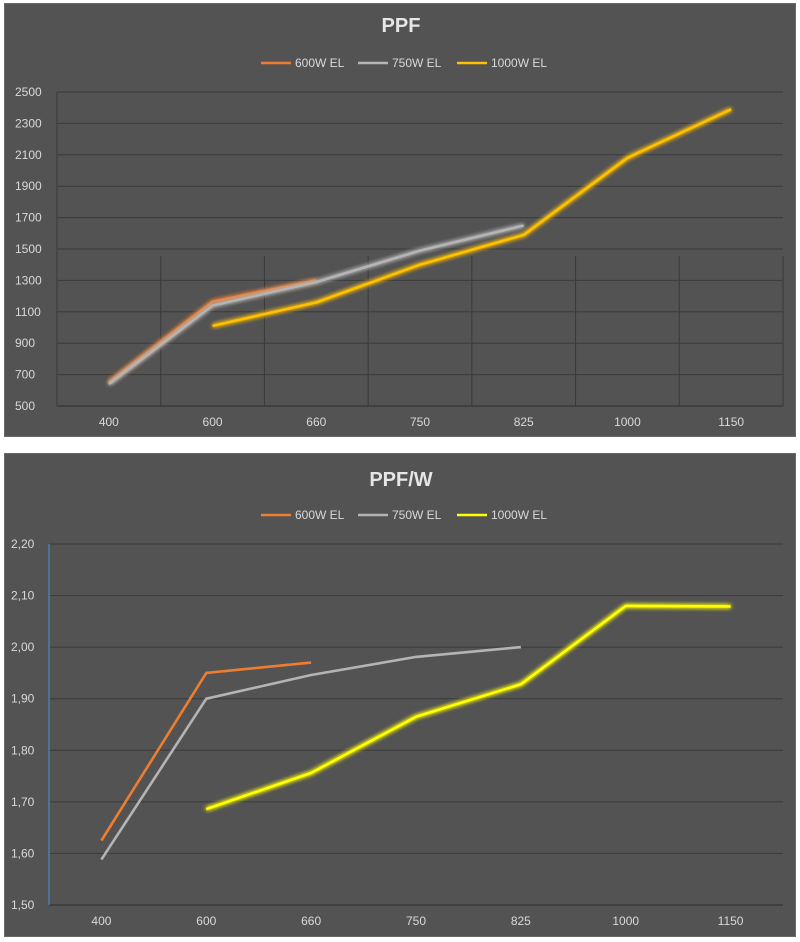  What do you see at coordinates (25, 343) in the screenshot?
I see `y-tick-label: 900` at bounding box center [25, 343].